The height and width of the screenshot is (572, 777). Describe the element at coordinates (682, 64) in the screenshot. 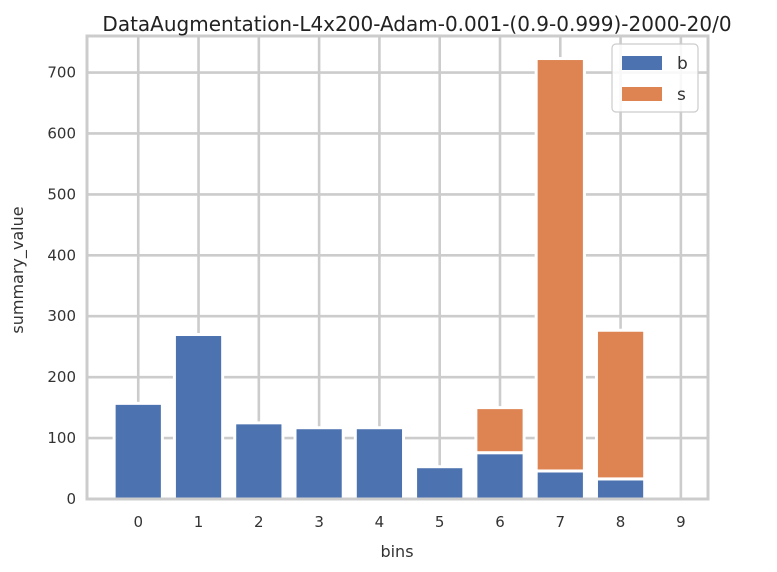

I see `legend-label-b: b` at that location.